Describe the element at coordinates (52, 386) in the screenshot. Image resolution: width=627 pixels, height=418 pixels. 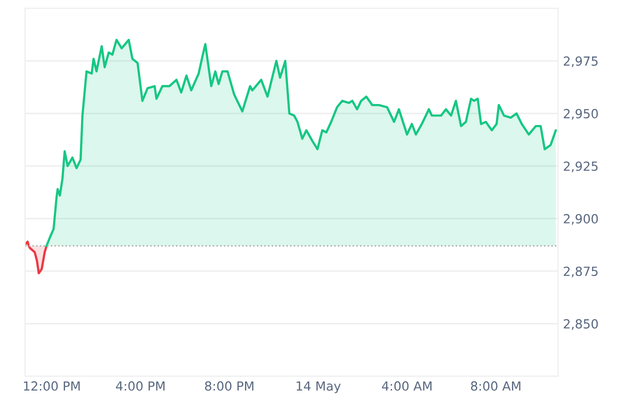
I see `x-tick-label: 12:00 PM` at that location.